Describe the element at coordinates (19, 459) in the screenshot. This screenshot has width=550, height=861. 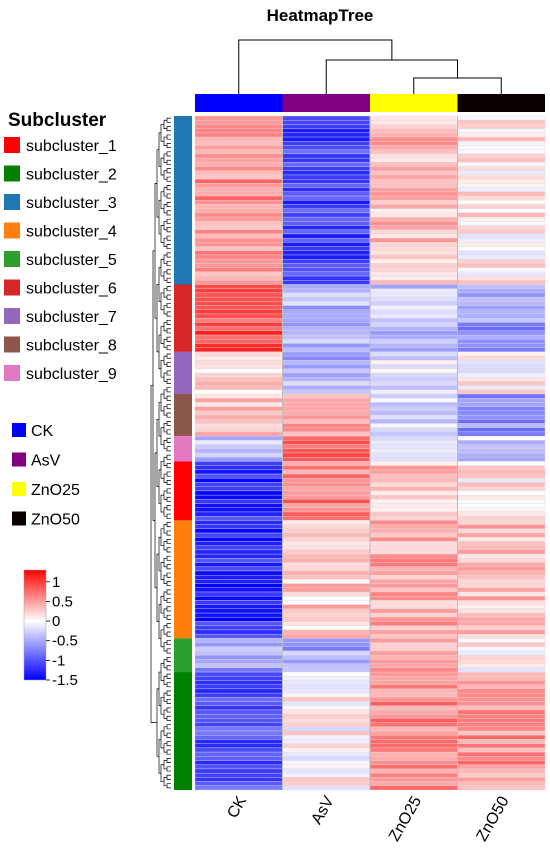
I see `legend-swatch-asv` at that location.